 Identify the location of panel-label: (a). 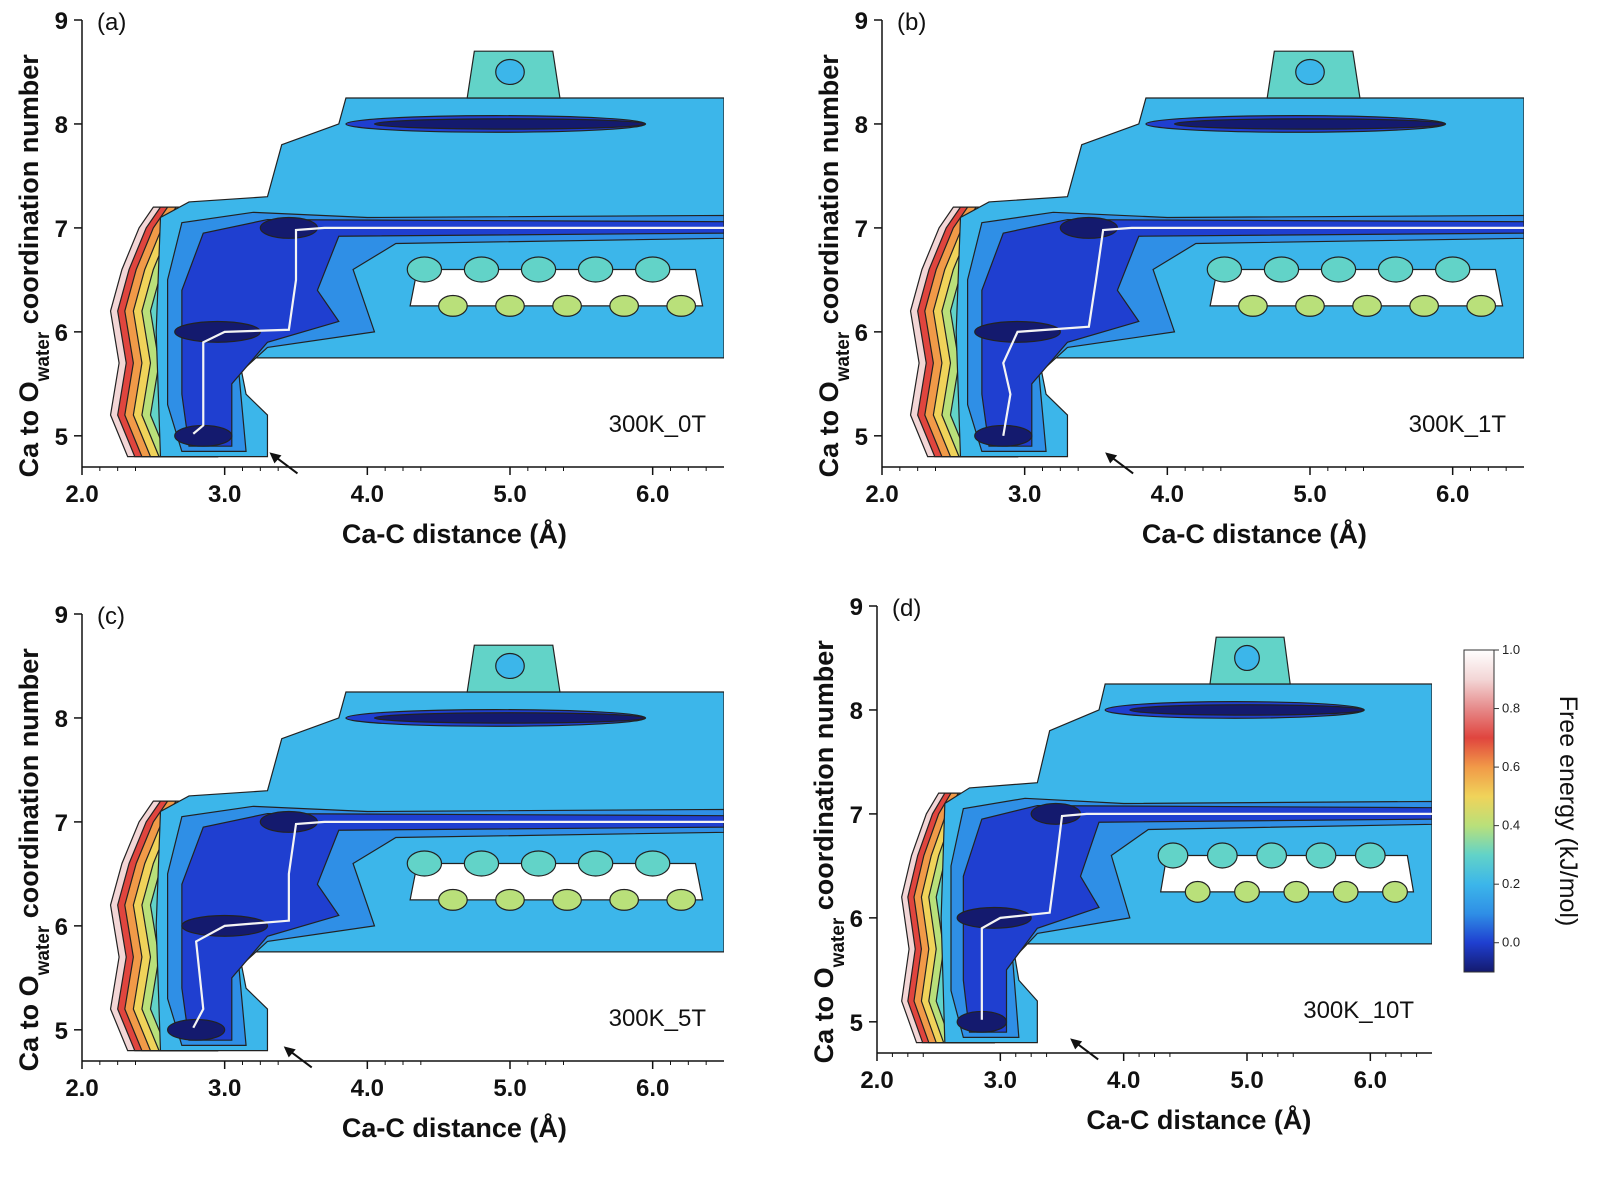
(111, 22).